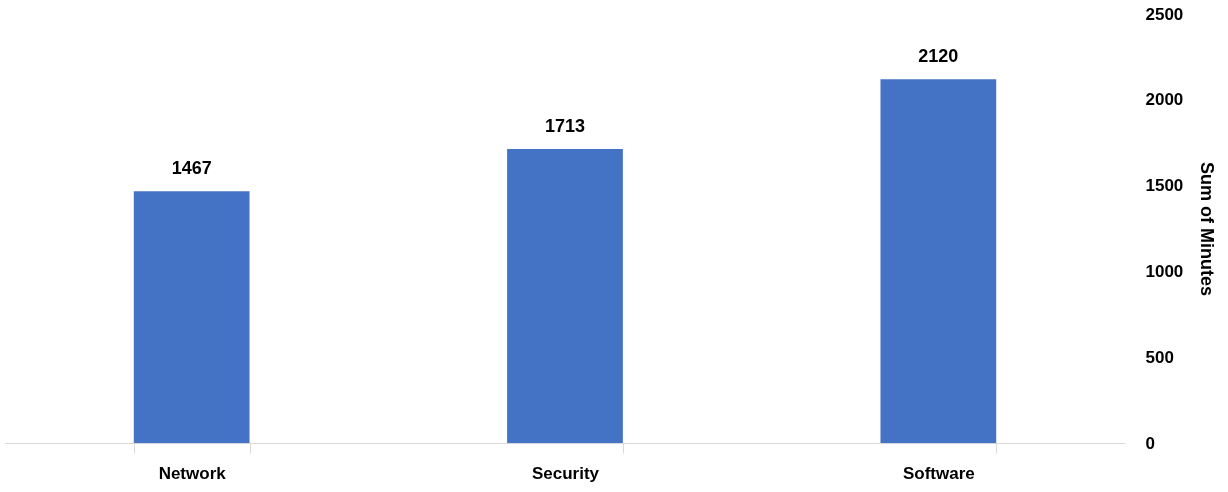  What do you see at coordinates (1164, 100) in the screenshot?
I see `y-tick-label: 2000` at bounding box center [1164, 100].